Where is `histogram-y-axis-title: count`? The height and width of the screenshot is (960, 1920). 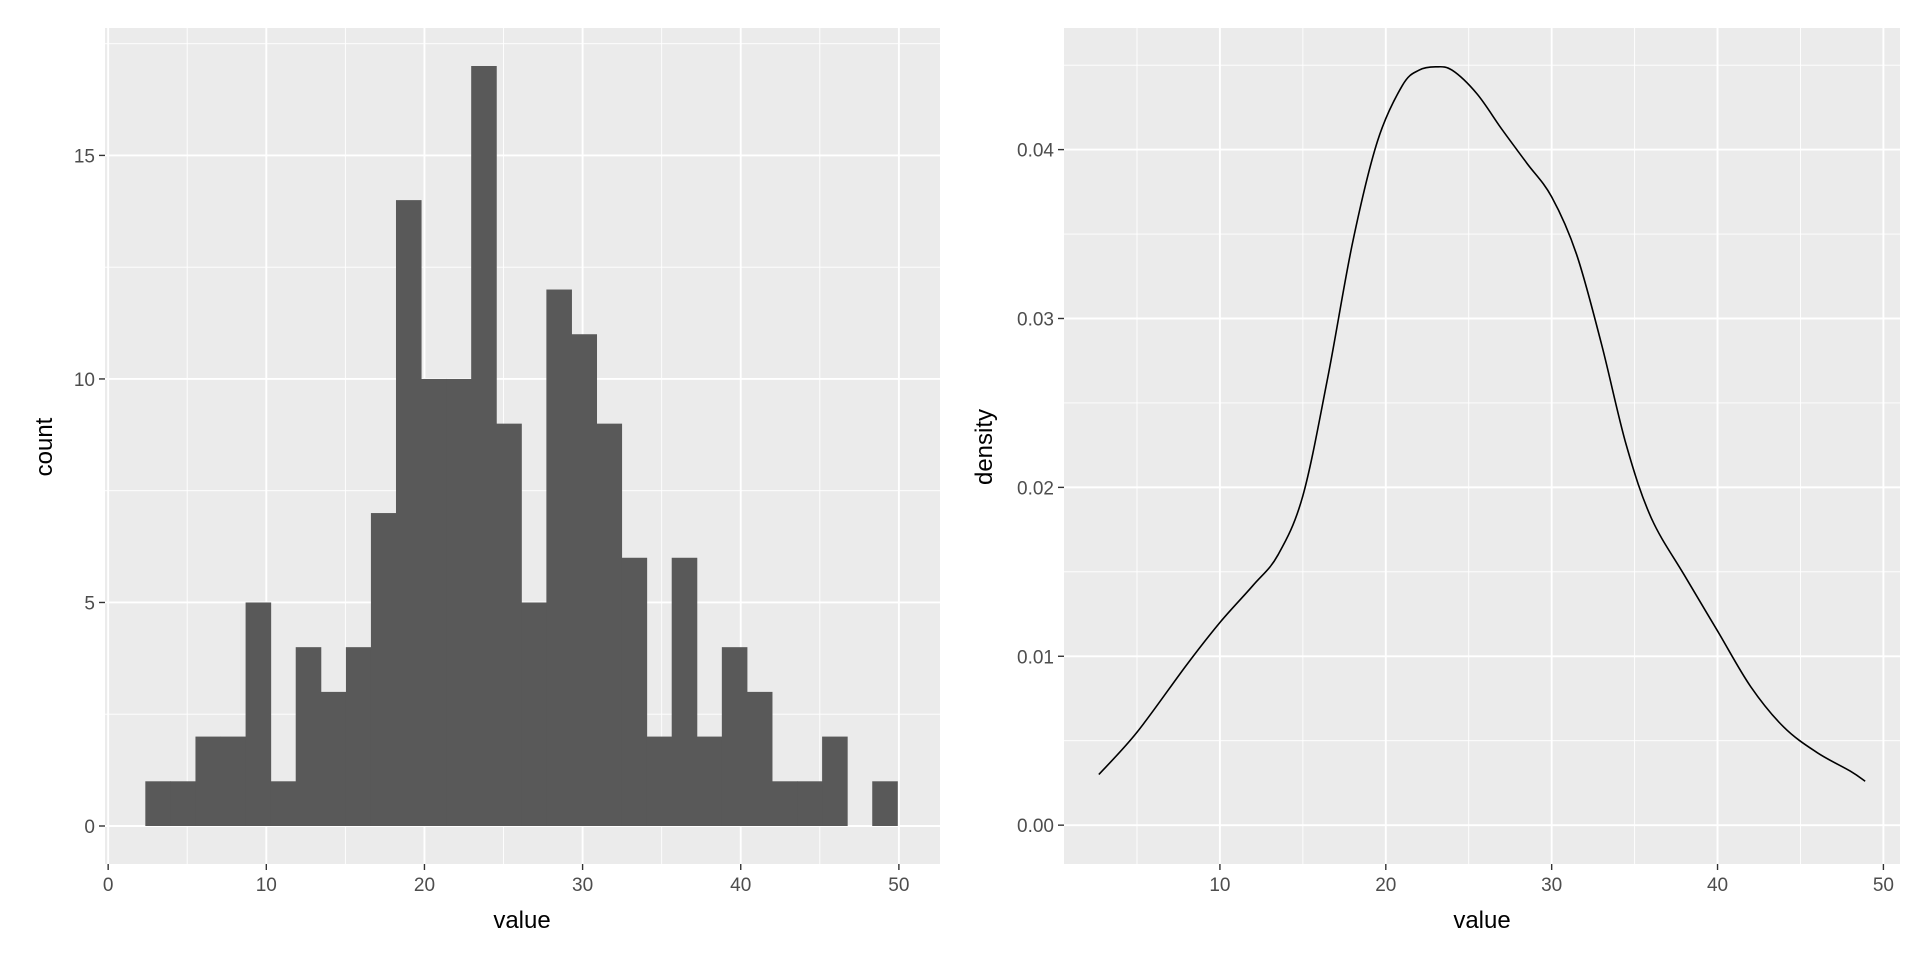 histogram-y-axis-title: count is located at coordinates (44, 446).